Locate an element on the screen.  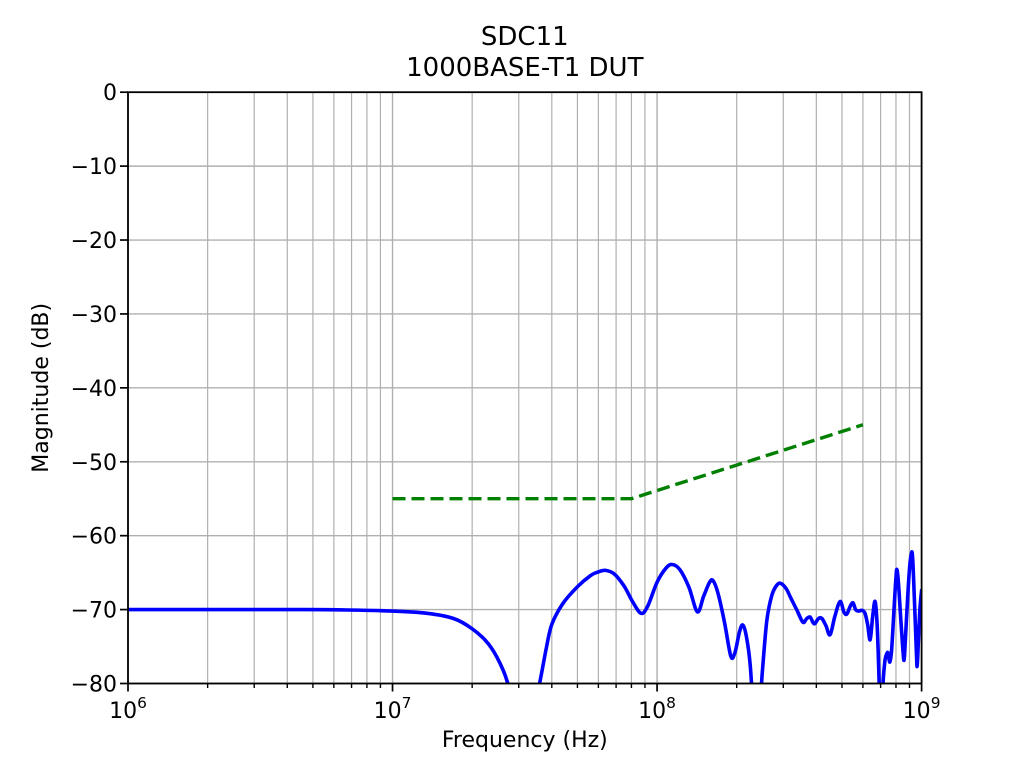
x-axis-label: Frequency (Hz) is located at coordinates (525, 740).